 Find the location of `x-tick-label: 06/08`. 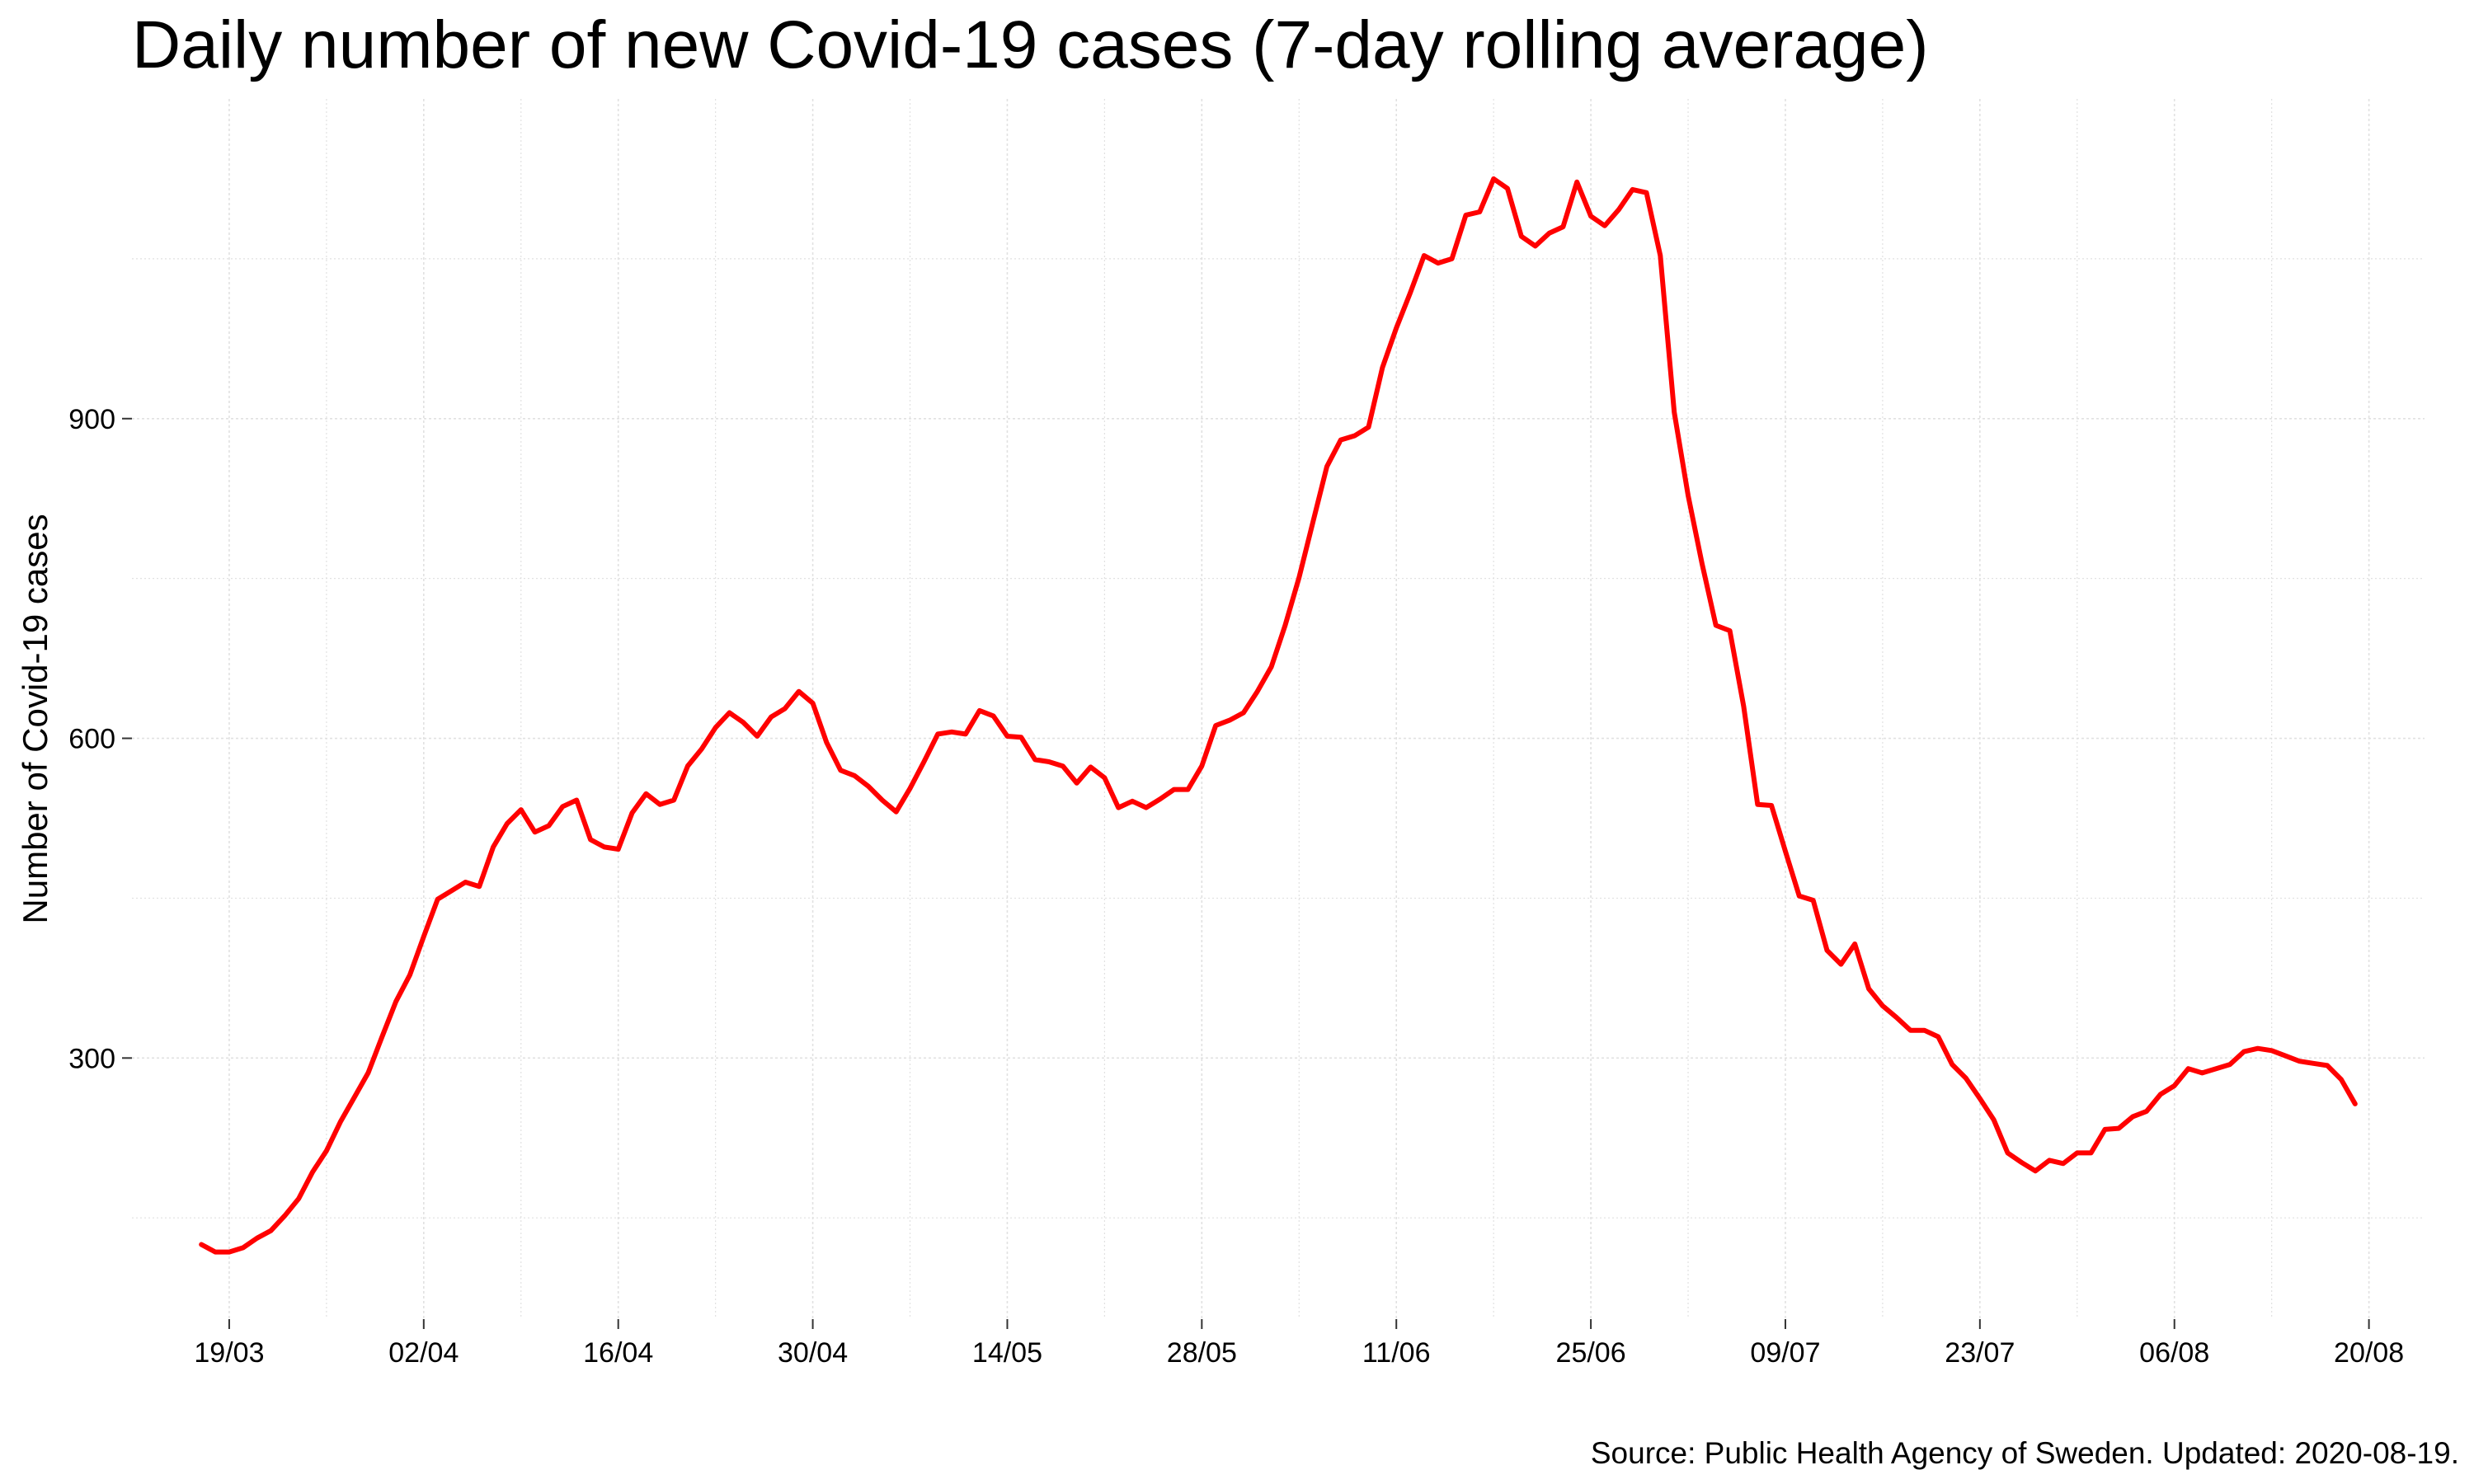

x-tick-label: 06/08 is located at coordinates (2174, 1353).